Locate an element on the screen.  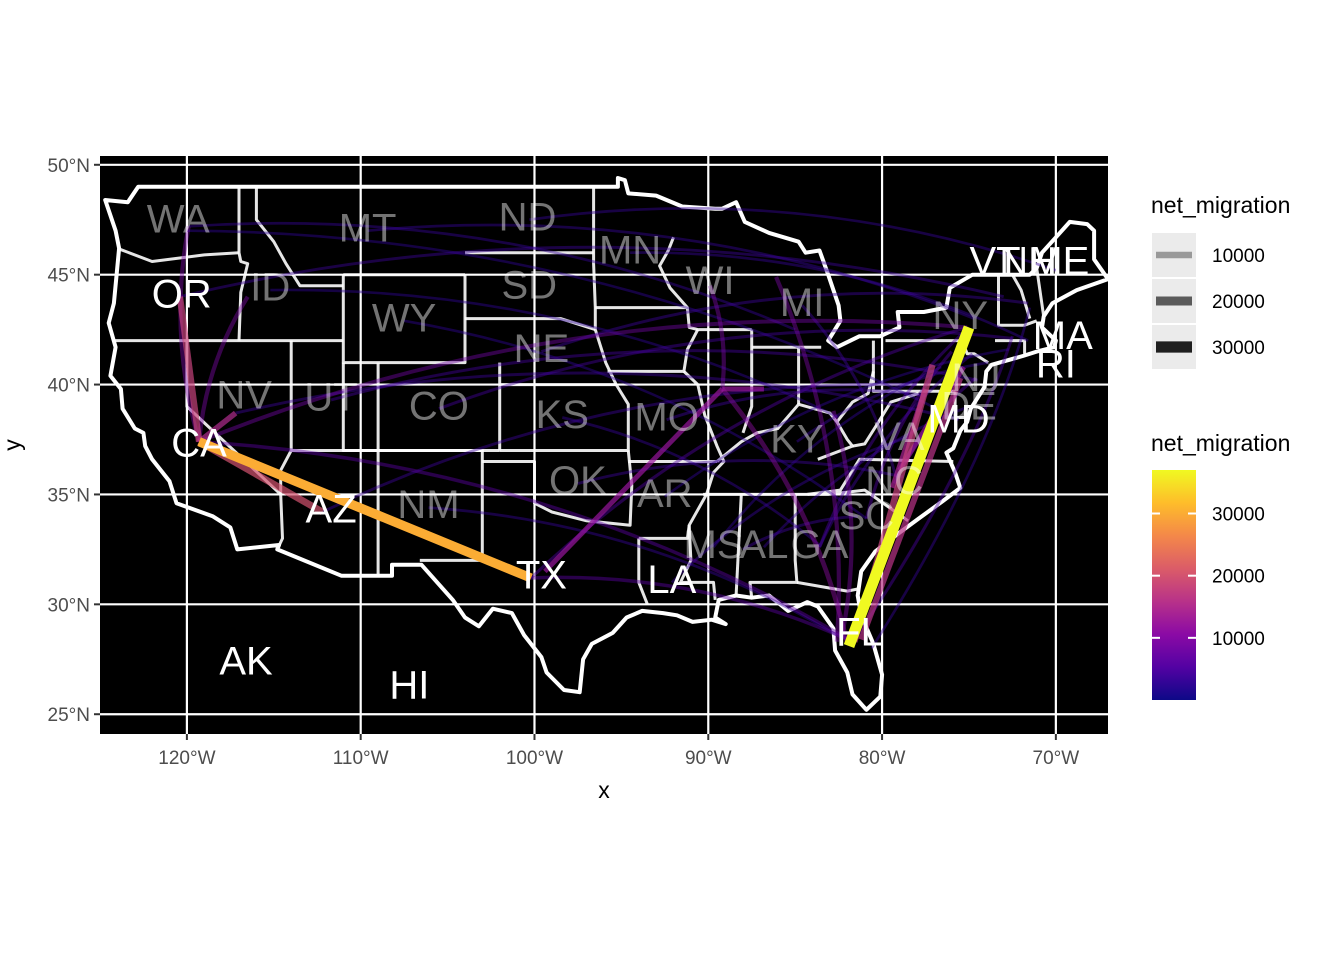
state-label-ks: KS is located at coordinates (562, 415).